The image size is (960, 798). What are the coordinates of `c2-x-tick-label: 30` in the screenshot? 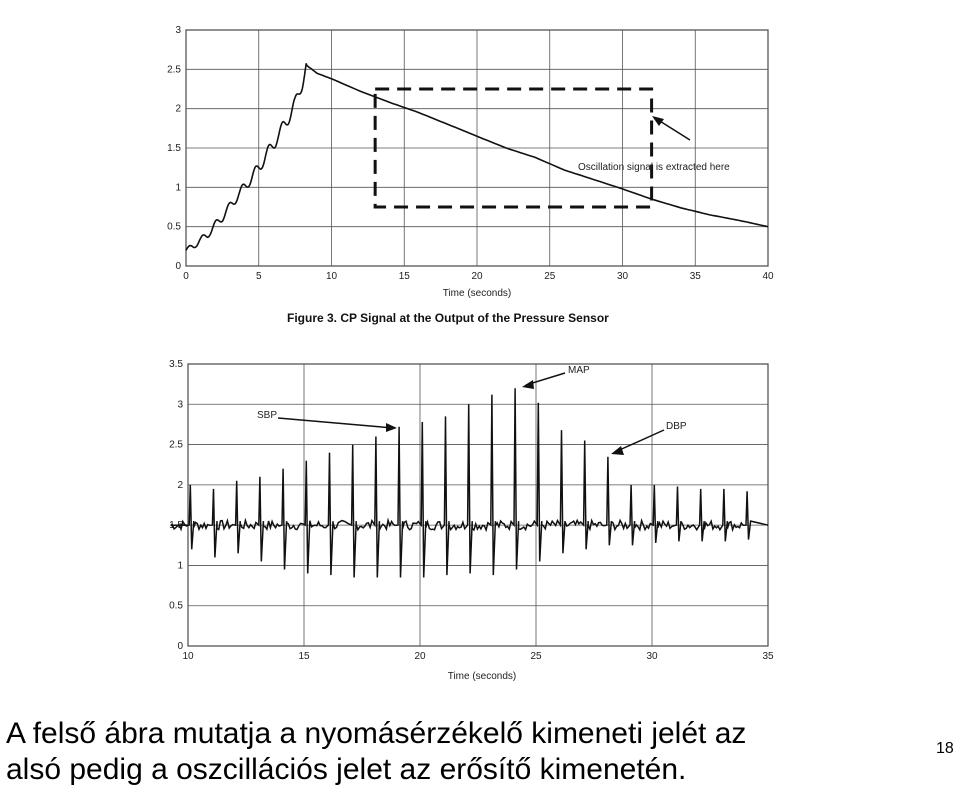 It's located at (652, 656).